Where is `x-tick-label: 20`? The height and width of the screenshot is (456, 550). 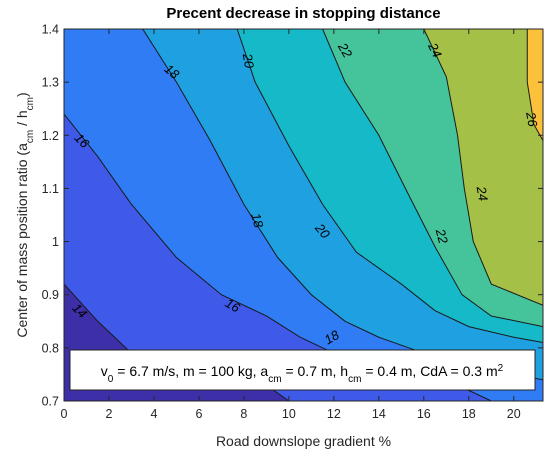 x-tick-label: 20 is located at coordinates (514, 414).